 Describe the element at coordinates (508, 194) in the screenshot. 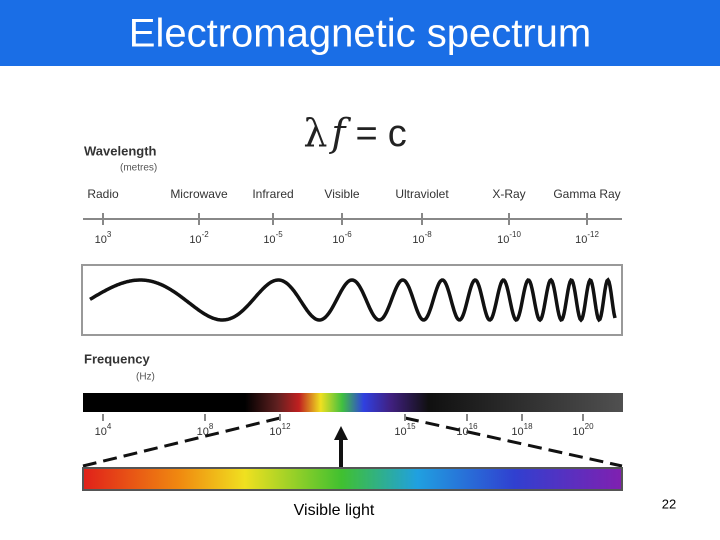

I see `band-label: X-Ray` at that location.